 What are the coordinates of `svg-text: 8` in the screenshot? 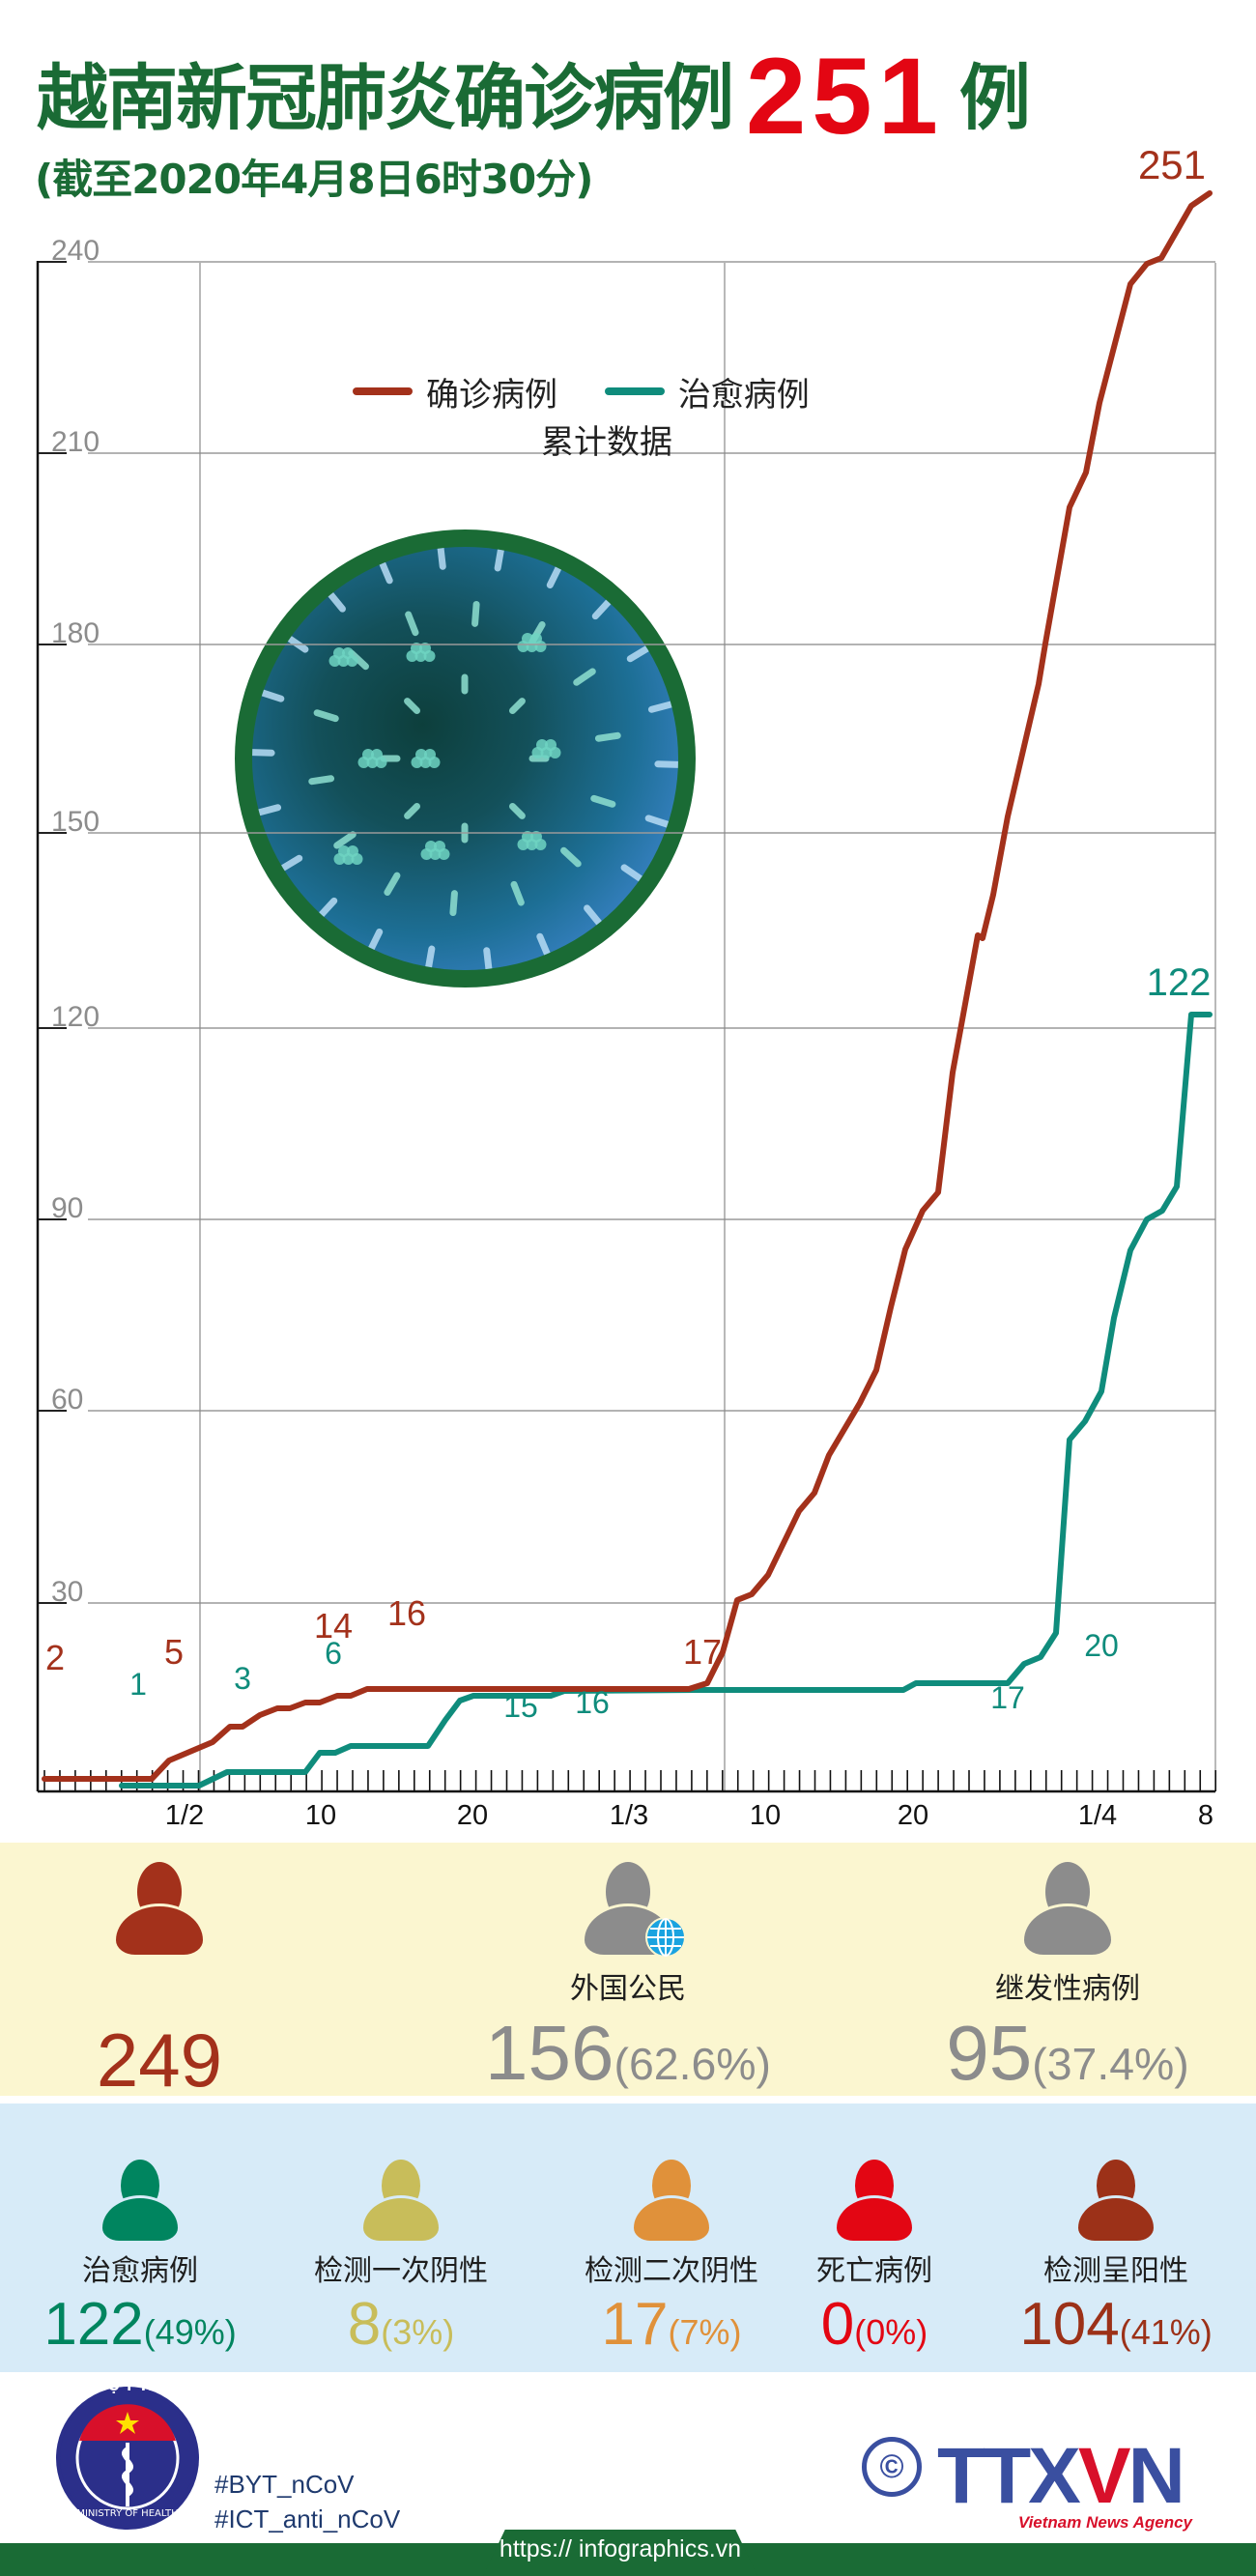 It's located at (1206, 1816).